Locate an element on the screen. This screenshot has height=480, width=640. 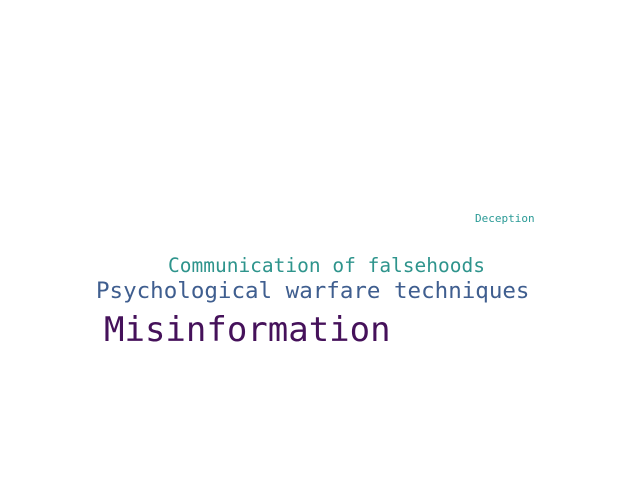
word-deception: Deception is located at coordinates (505, 218).